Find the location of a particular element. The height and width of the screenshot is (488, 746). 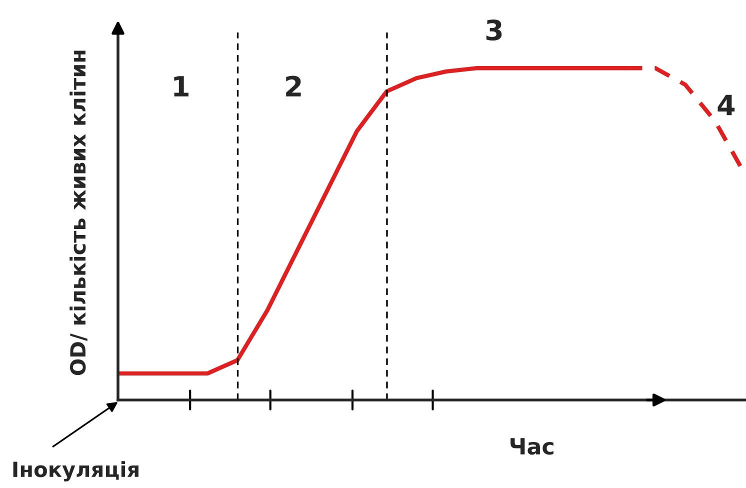

annotation: 1 is located at coordinates (181, 86).